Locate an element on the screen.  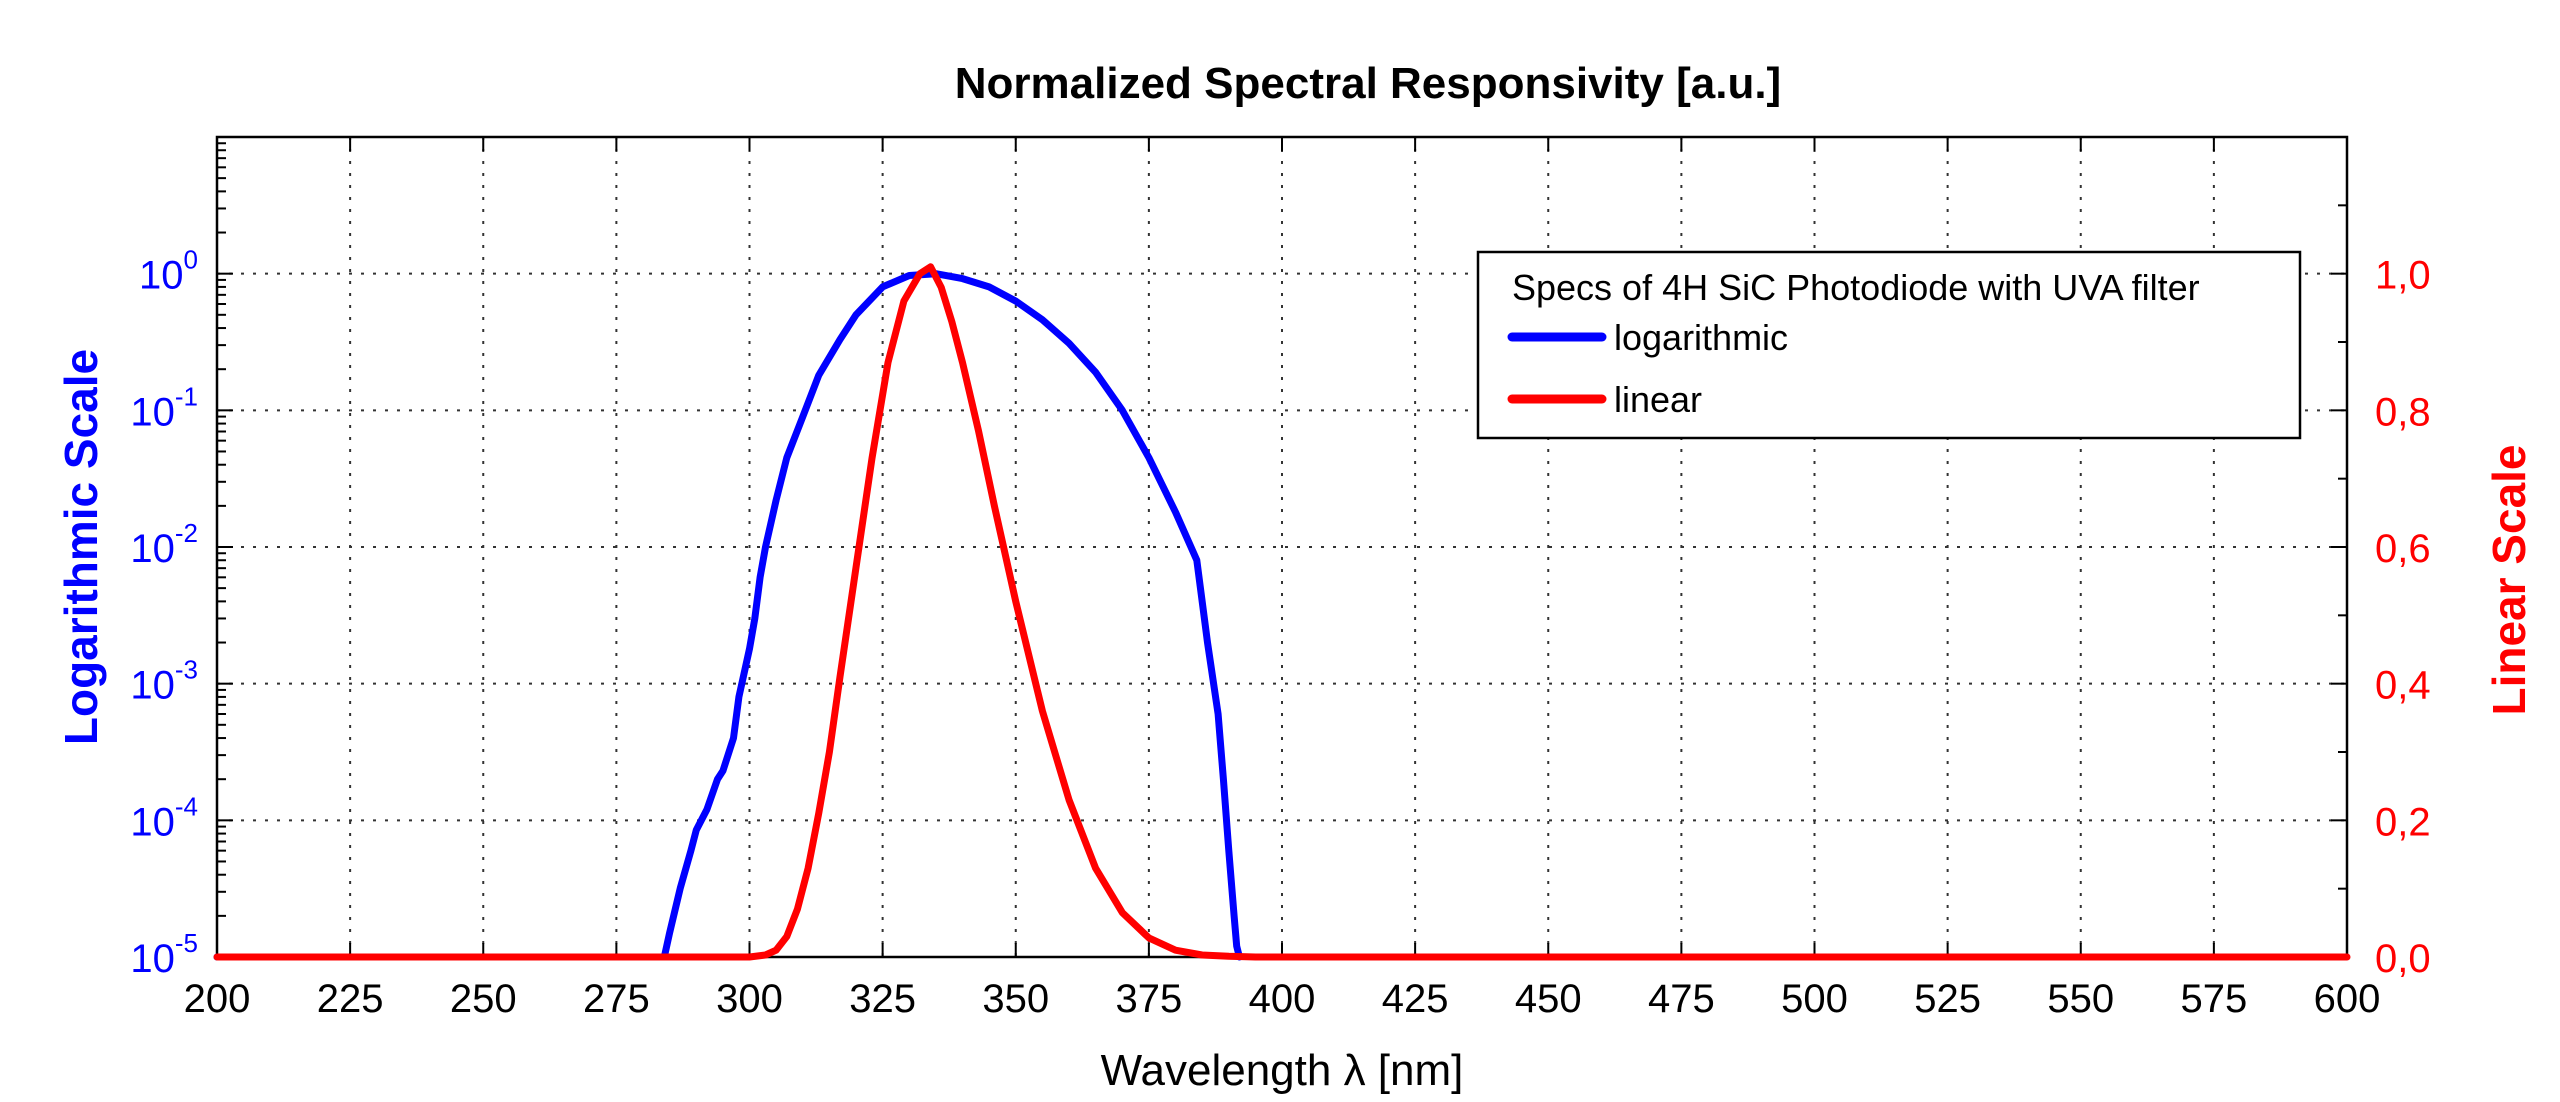
right-tick-label: 0,2 is located at coordinates (2403, 822).